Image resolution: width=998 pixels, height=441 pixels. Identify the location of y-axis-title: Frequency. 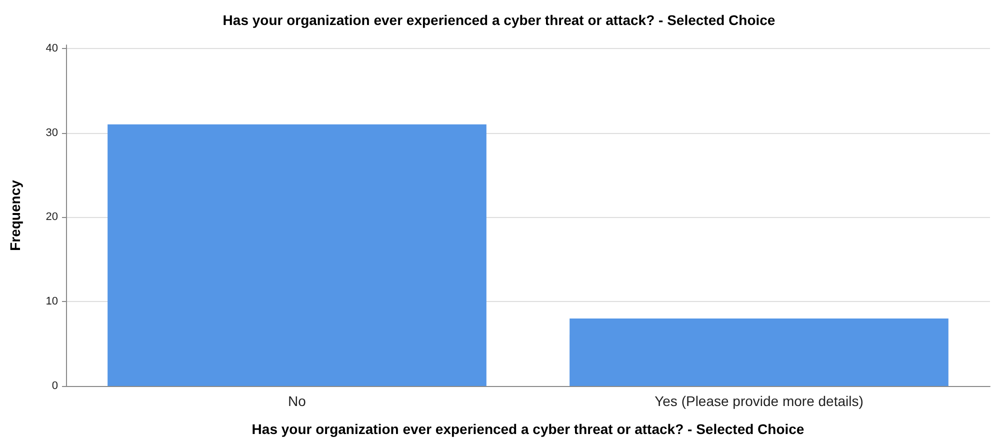
(15, 215).